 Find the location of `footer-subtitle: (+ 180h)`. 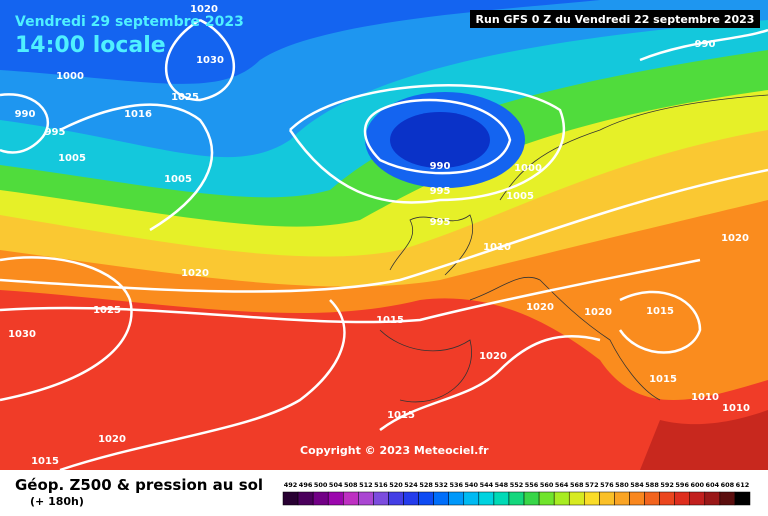

footer-subtitle: (+ 180h) is located at coordinates (57, 501).